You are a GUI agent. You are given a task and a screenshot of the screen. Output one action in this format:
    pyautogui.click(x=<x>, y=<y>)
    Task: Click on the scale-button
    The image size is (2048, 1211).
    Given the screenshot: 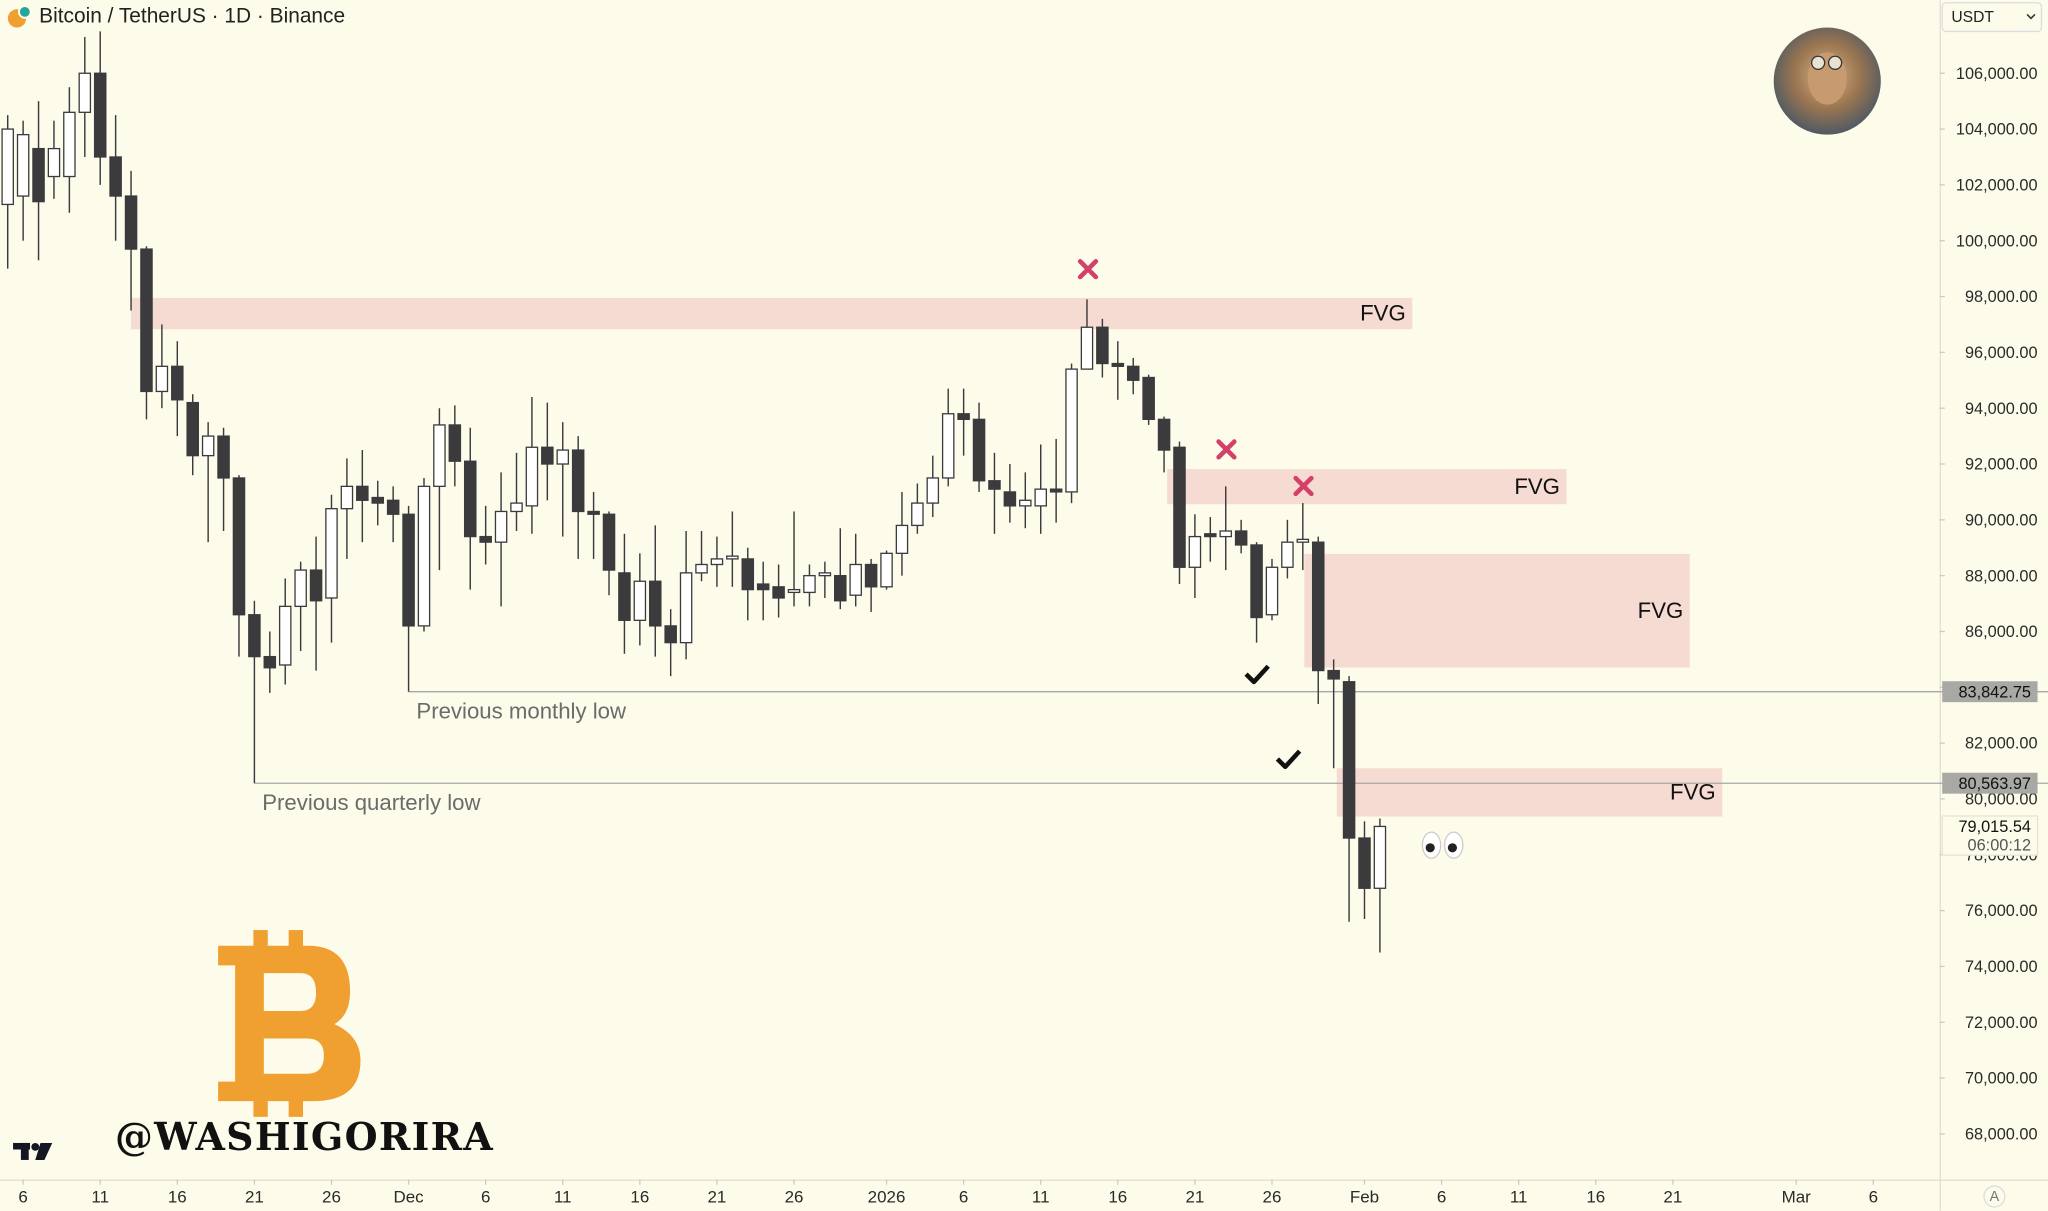 What is the action you would take?
    pyautogui.click(x=1994, y=1196)
    